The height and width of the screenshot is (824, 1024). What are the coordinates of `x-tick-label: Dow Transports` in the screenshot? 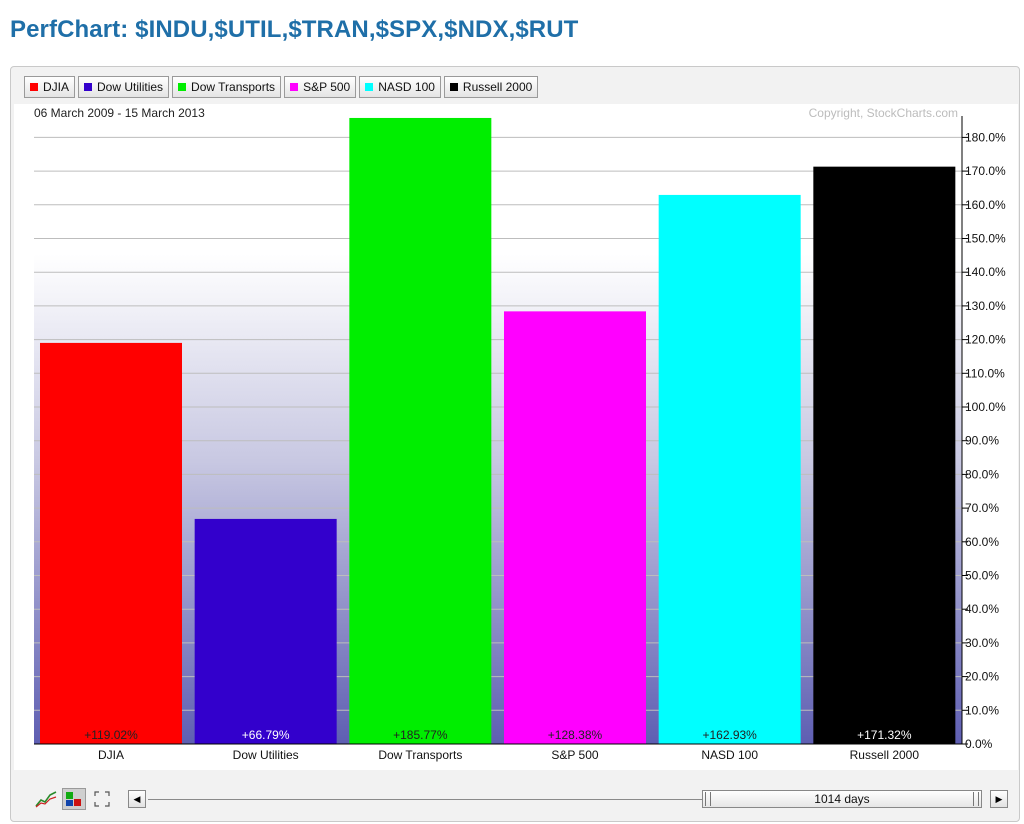 It's located at (420, 755).